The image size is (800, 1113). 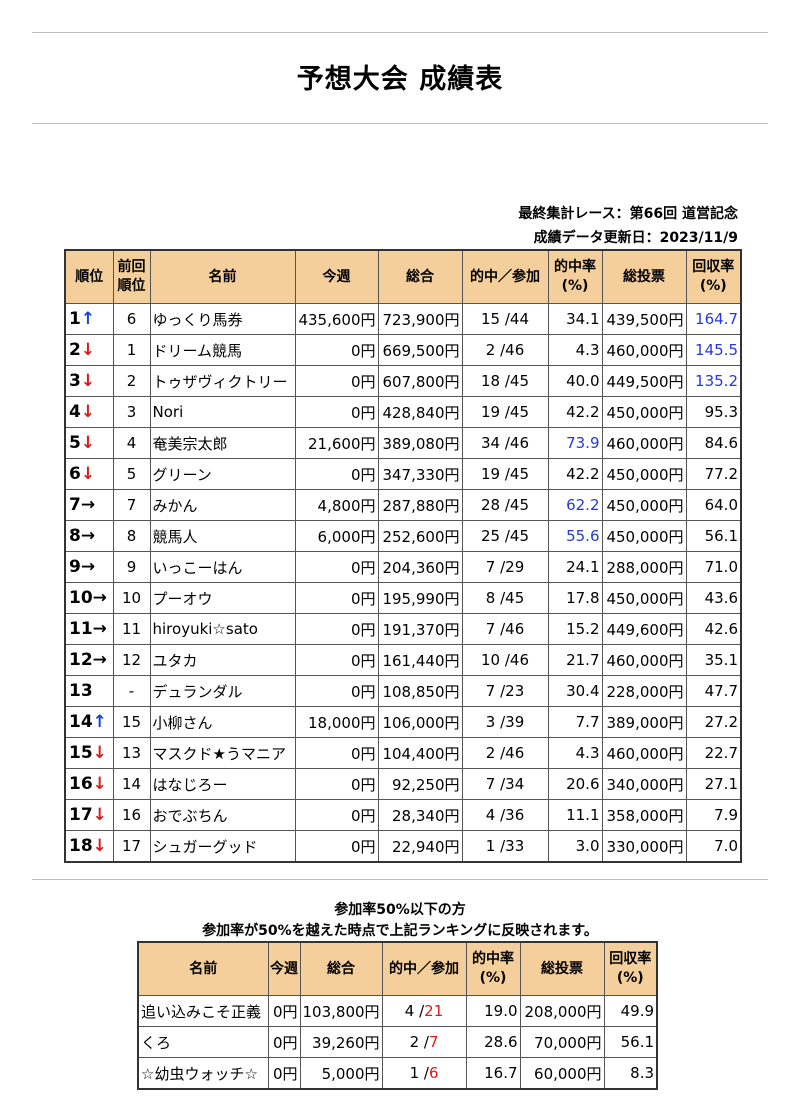 What do you see at coordinates (420, 691) in the screenshot?
I see `total-cell: 108,850円` at bounding box center [420, 691].